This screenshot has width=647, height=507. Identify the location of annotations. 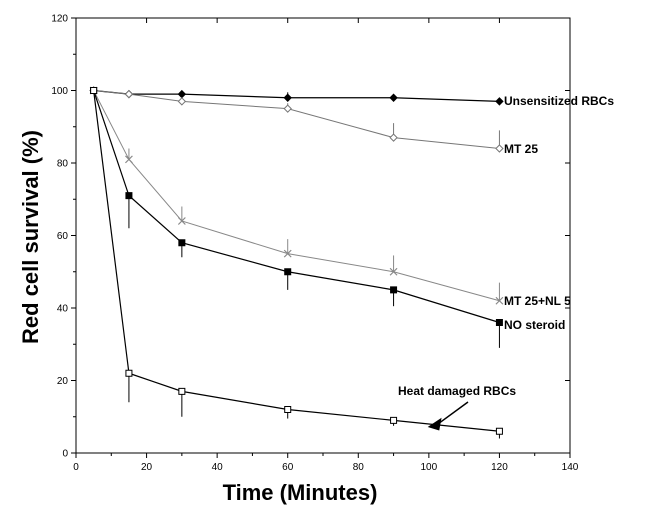
(448, 416).